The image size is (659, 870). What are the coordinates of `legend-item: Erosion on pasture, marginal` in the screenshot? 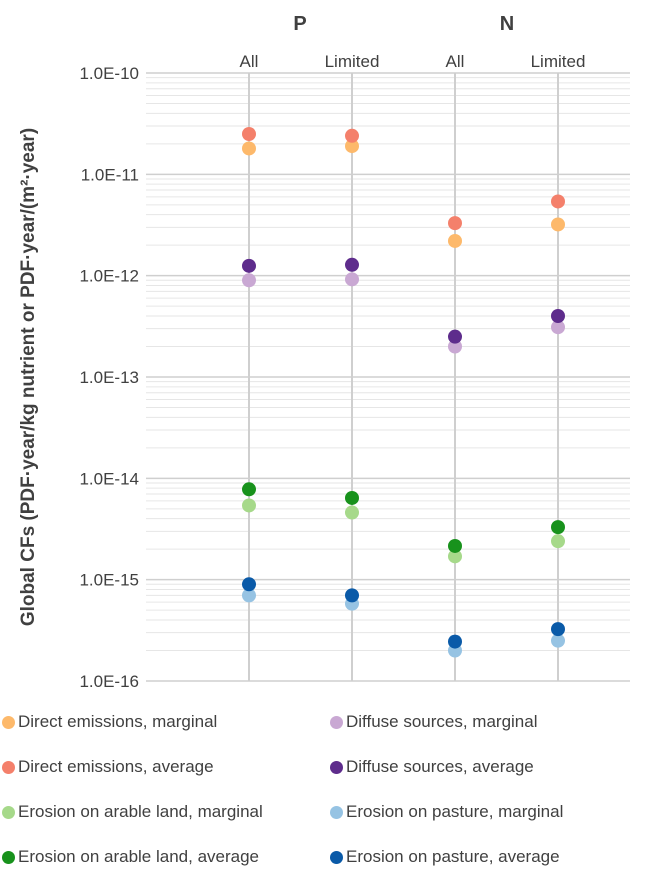 It's located at (446, 812).